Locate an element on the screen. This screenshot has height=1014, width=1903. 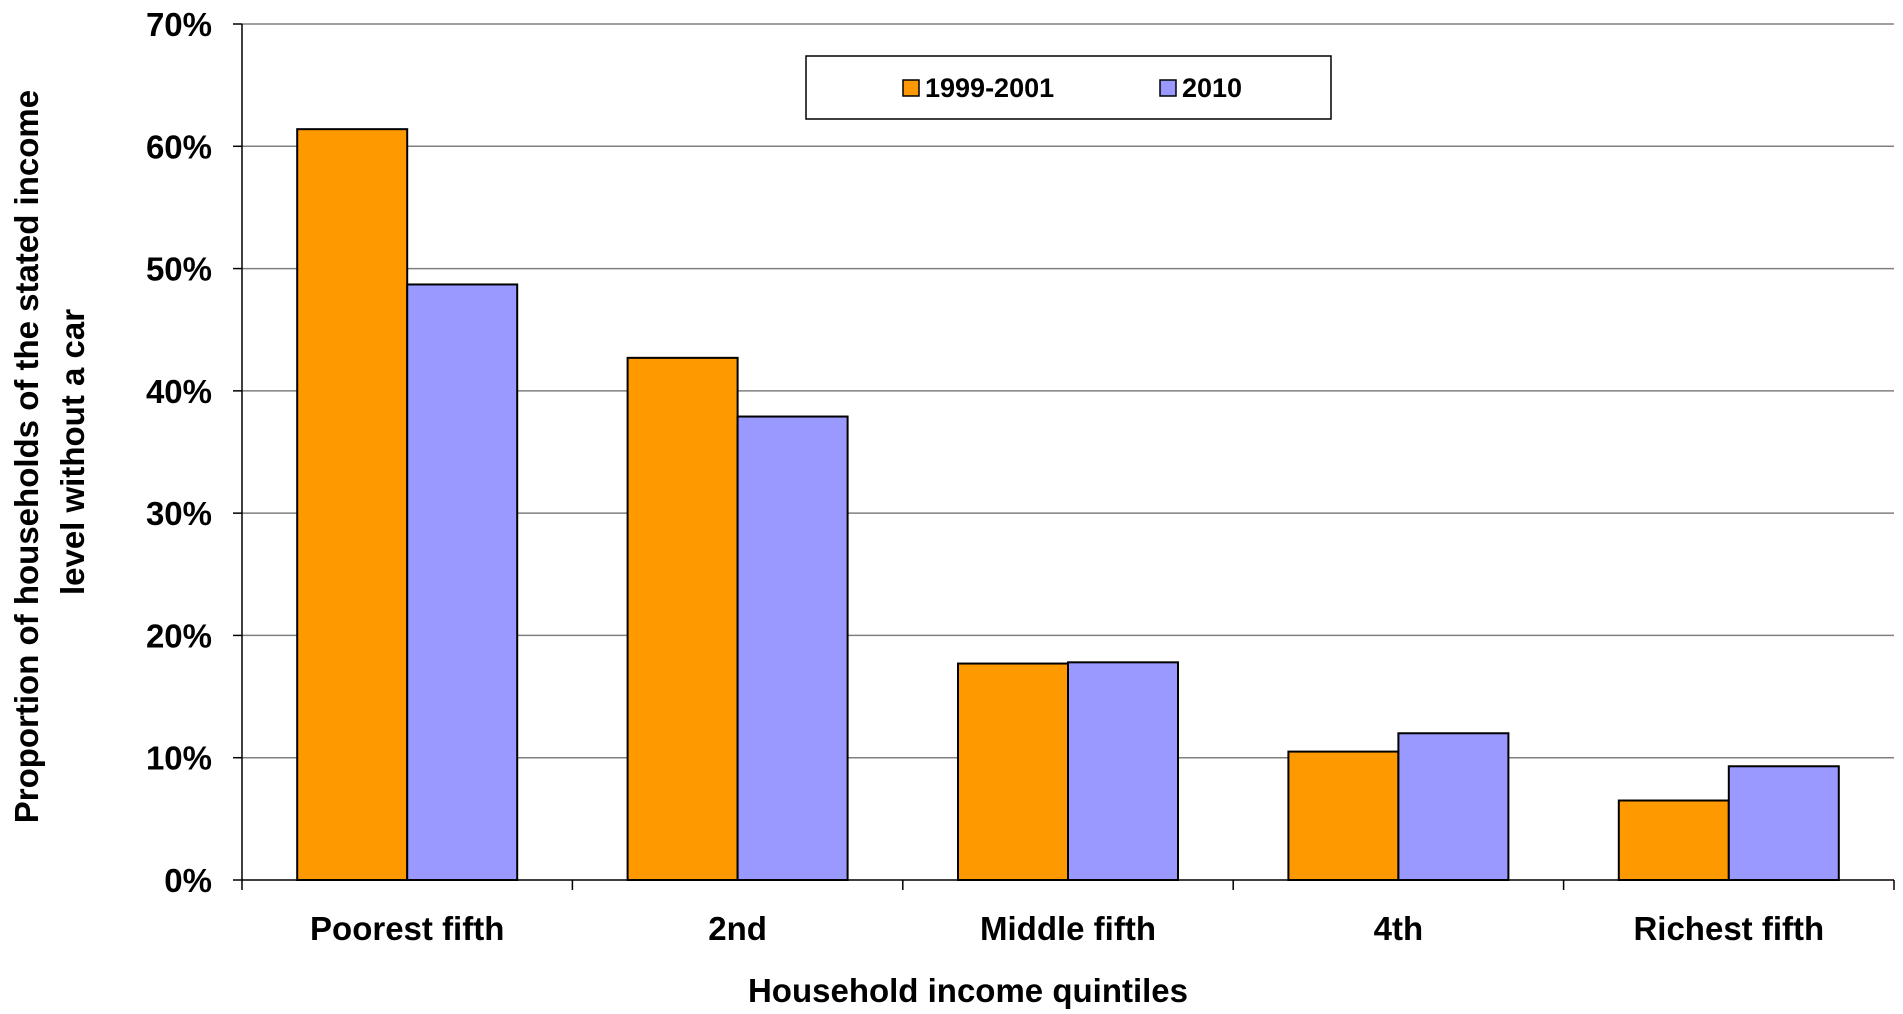
bar-richest-fifth-1999-2001 is located at coordinates (1673, 840).